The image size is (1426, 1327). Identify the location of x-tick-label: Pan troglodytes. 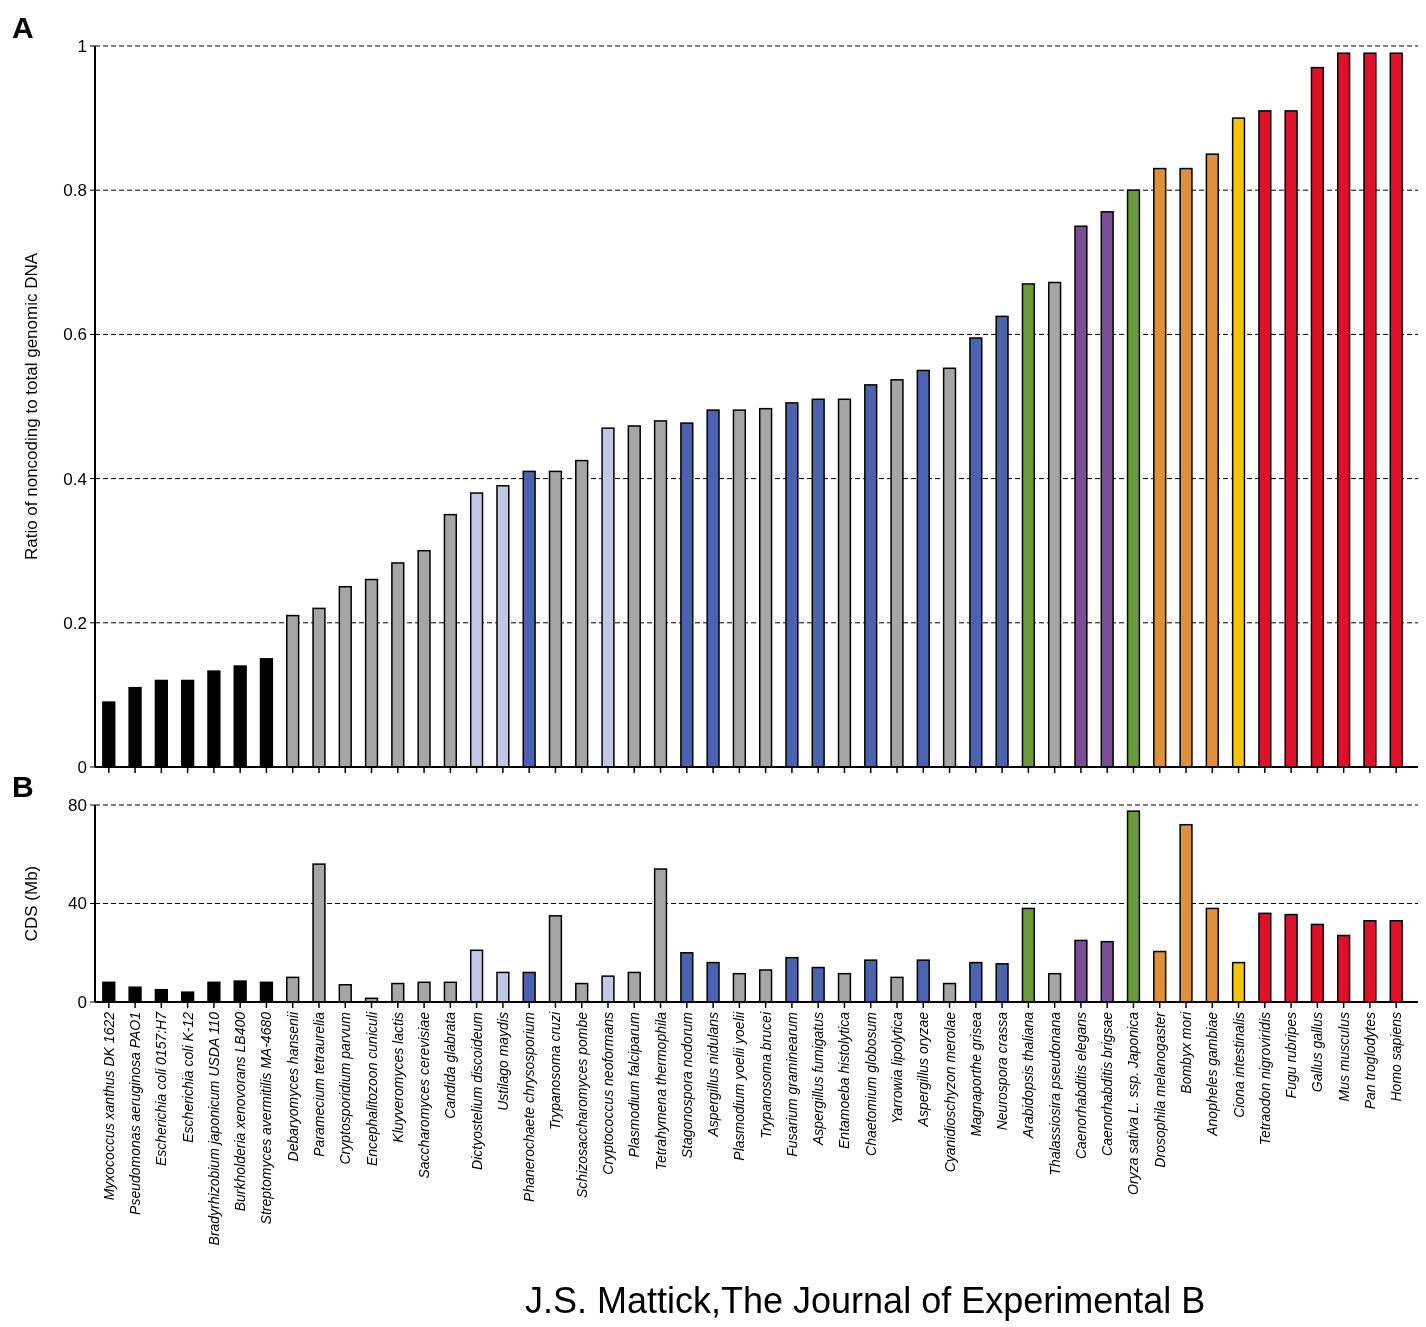
(1369, 1061).